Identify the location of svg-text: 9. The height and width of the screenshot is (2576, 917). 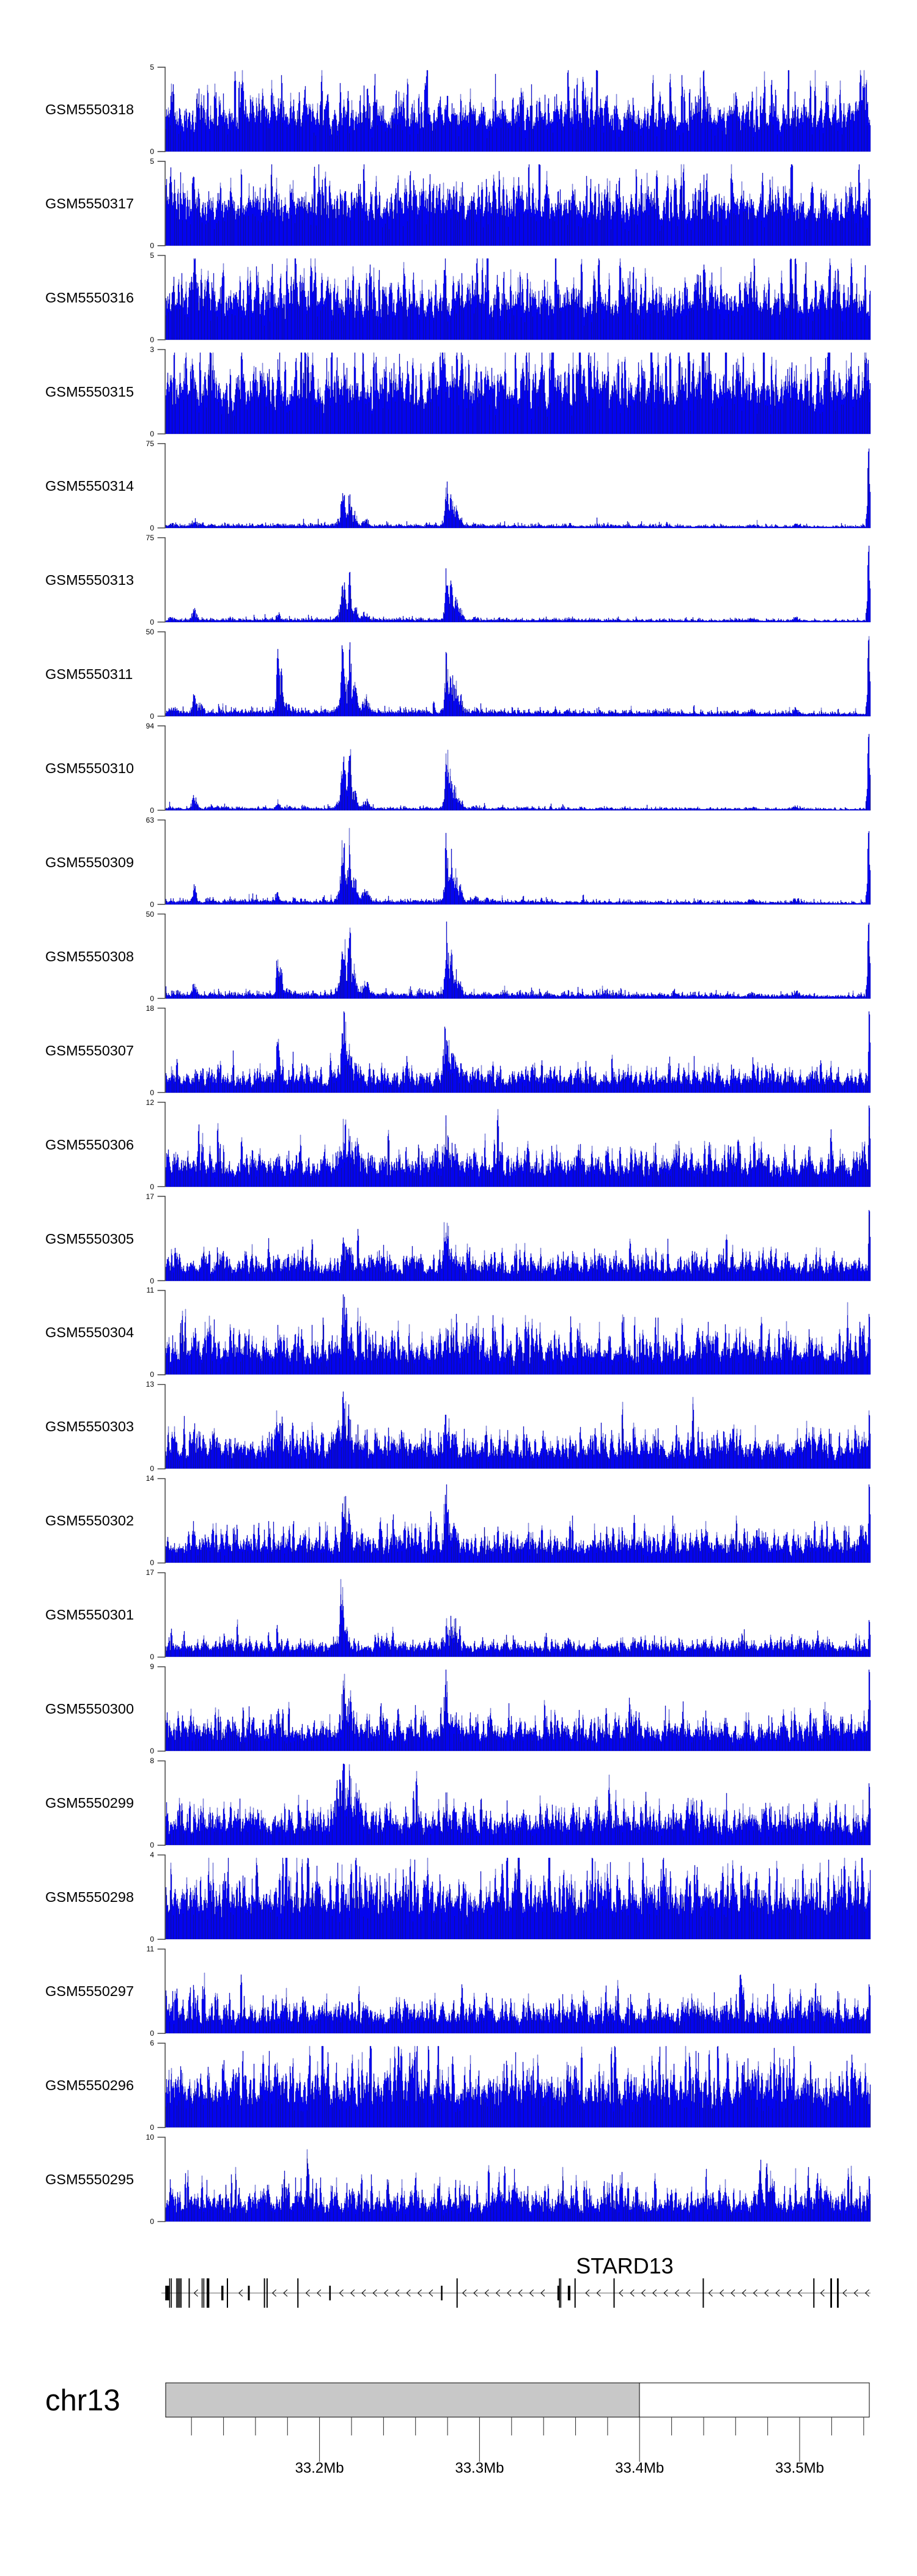
(152, 1666).